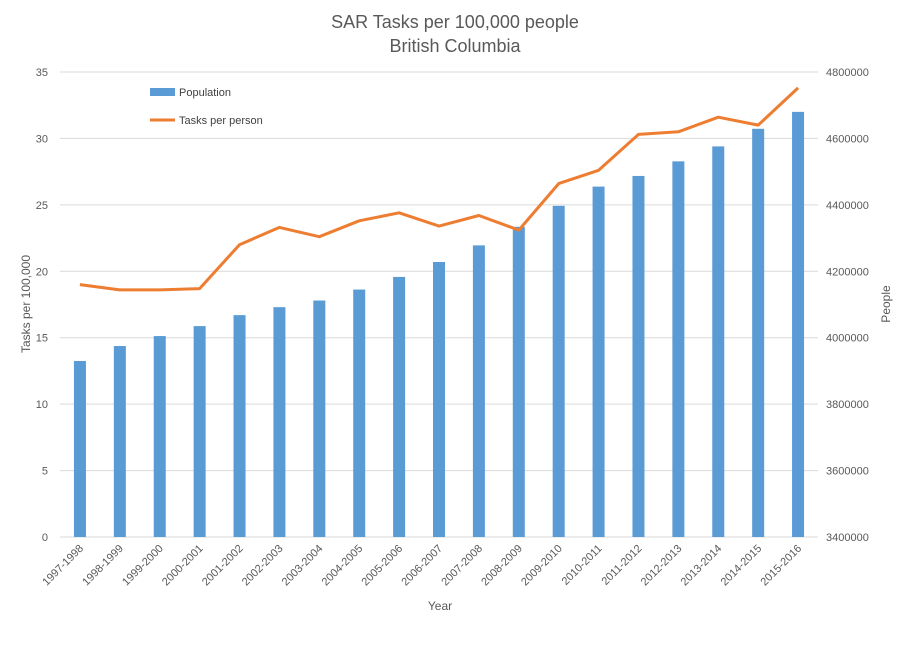 The width and height of the screenshot is (910, 665). What do you see at coordinates (143, 566) in the screenshot?
I see `x-tick-label: 1999-2000` at bounding box center [143, 566].